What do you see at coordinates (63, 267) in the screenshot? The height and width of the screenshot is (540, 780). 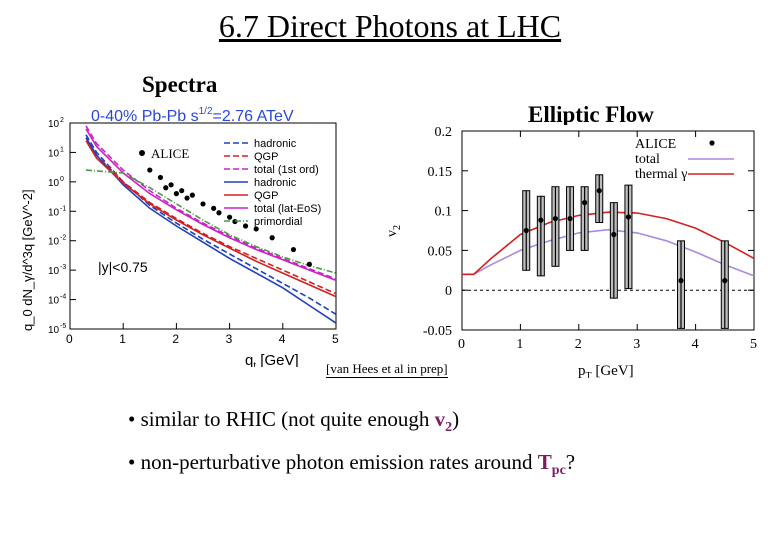 I see `spectra-ytick-exponent: -3` at bounding box center [63, 267].